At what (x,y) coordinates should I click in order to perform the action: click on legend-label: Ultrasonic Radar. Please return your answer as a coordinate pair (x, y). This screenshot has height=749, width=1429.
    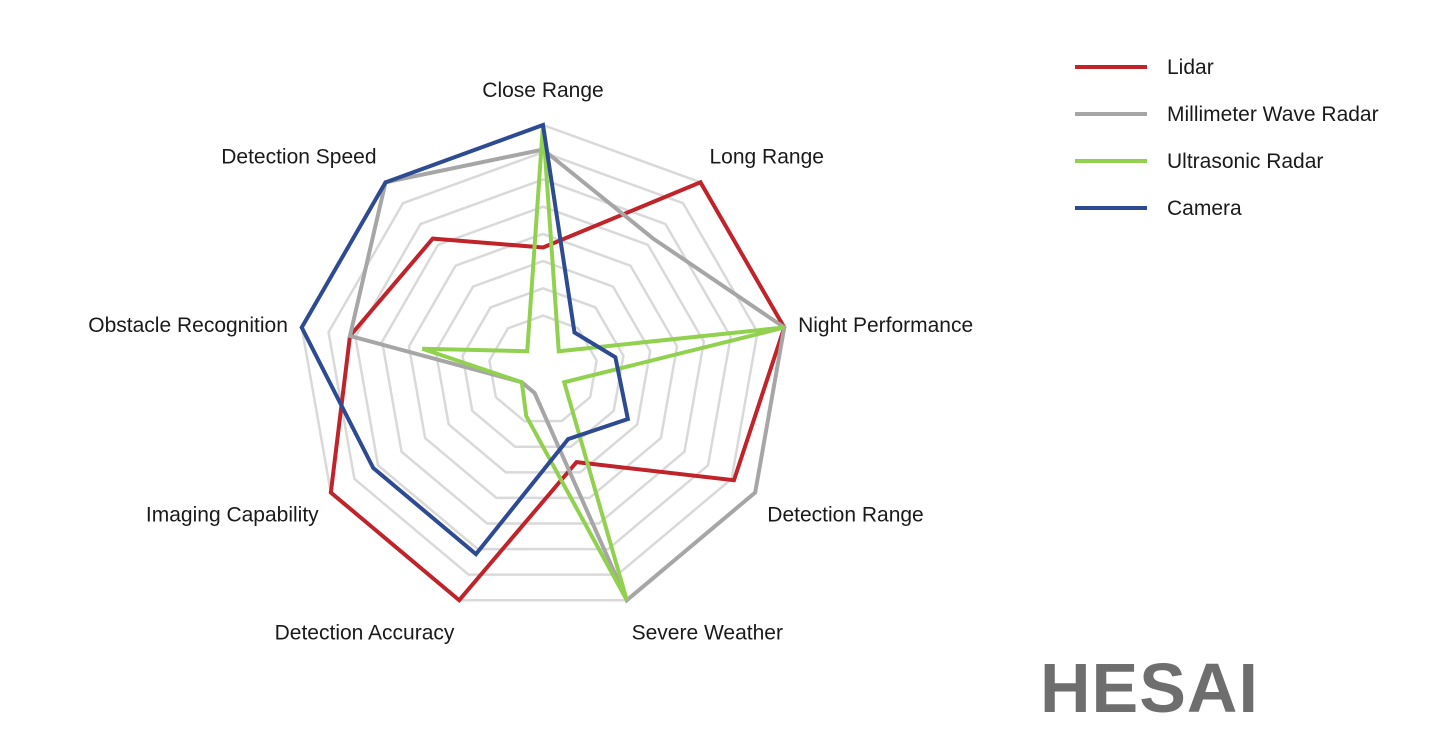
    Looking at the image, I should click on (1245, 161).